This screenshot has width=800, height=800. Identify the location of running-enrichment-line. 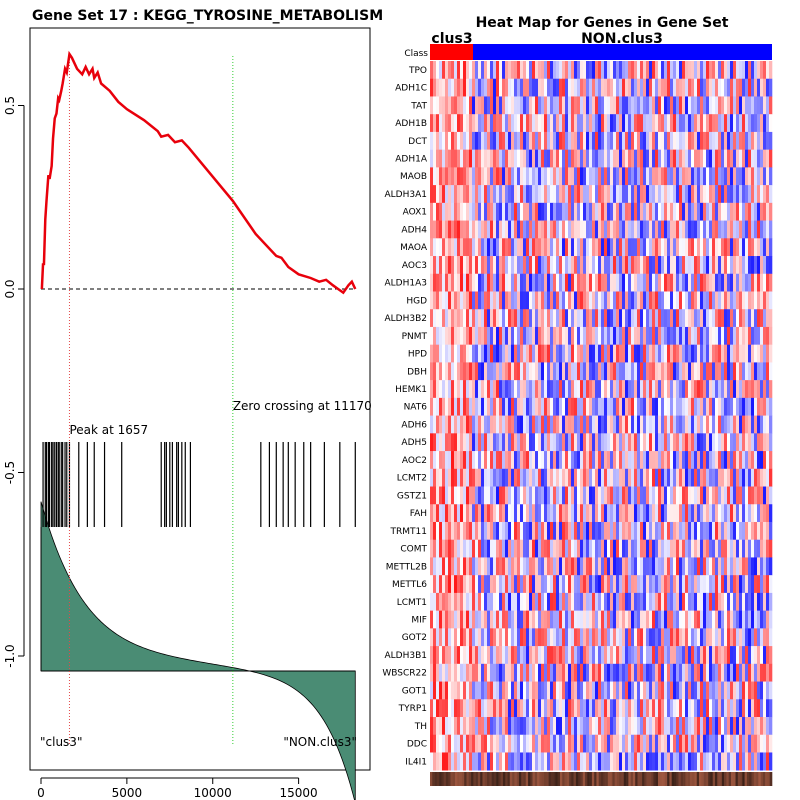
(198, 172).